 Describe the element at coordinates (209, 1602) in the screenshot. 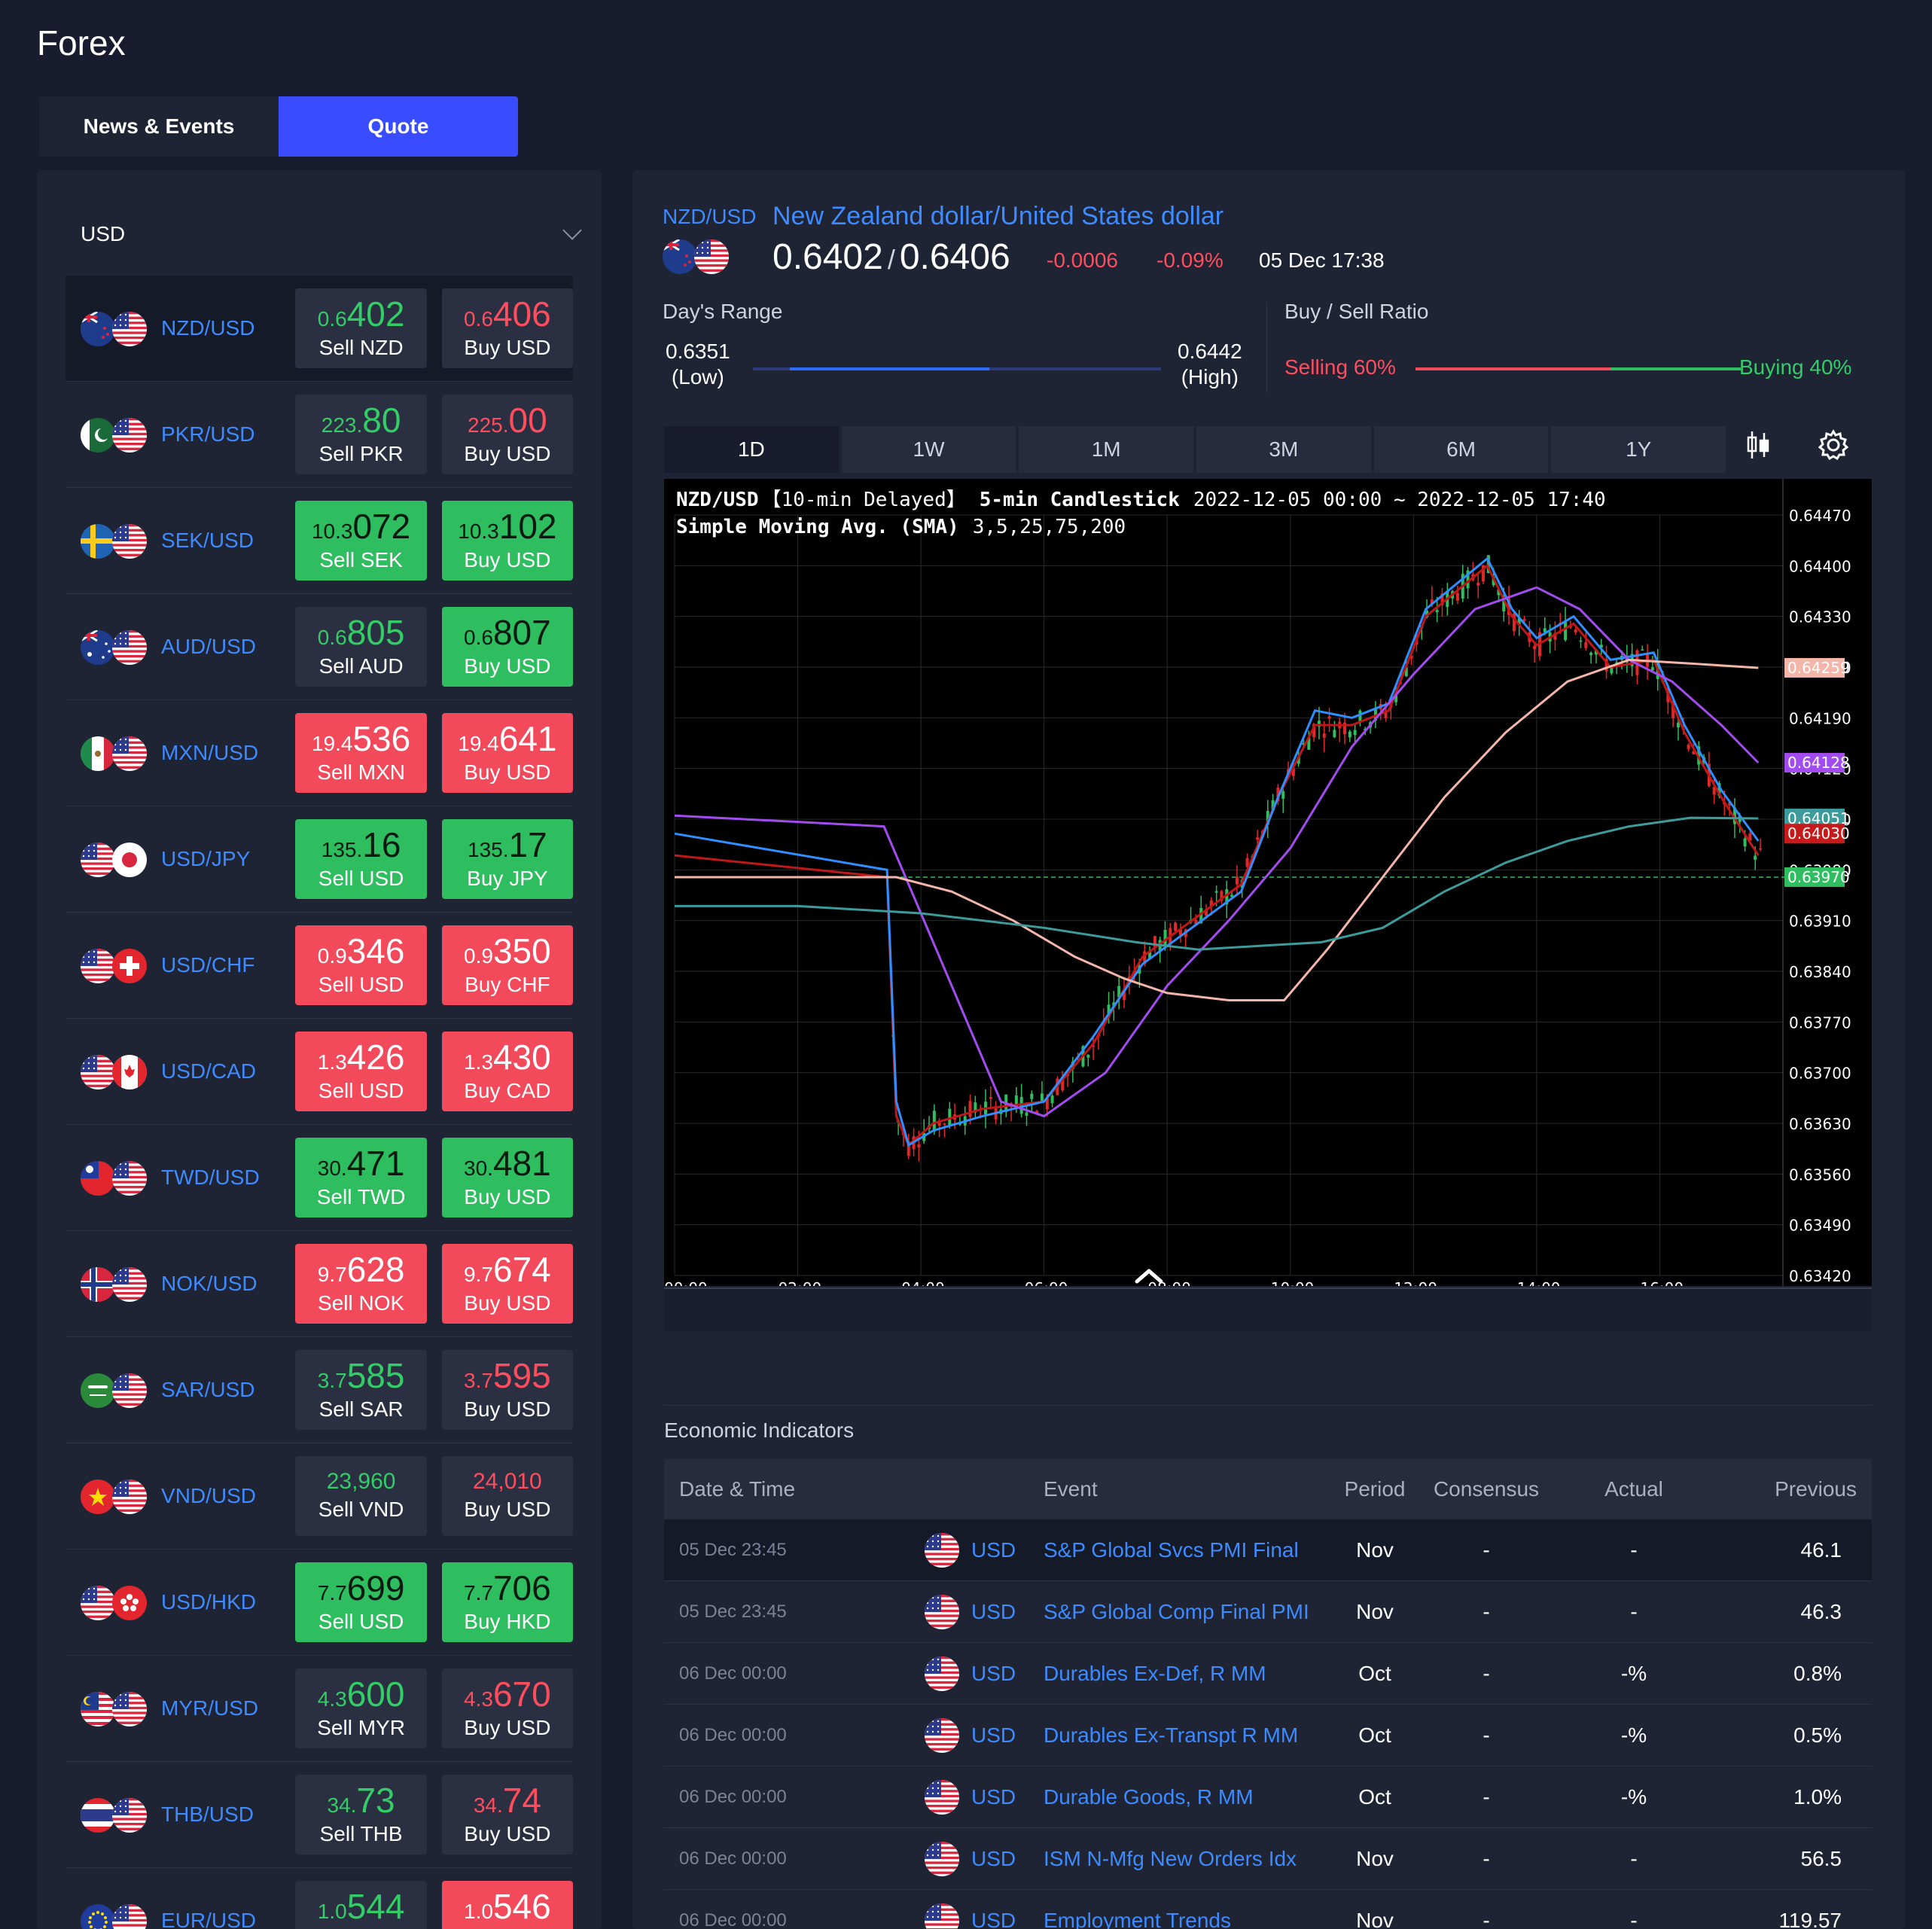

I see `pair-name: USD/HKD` at that location.